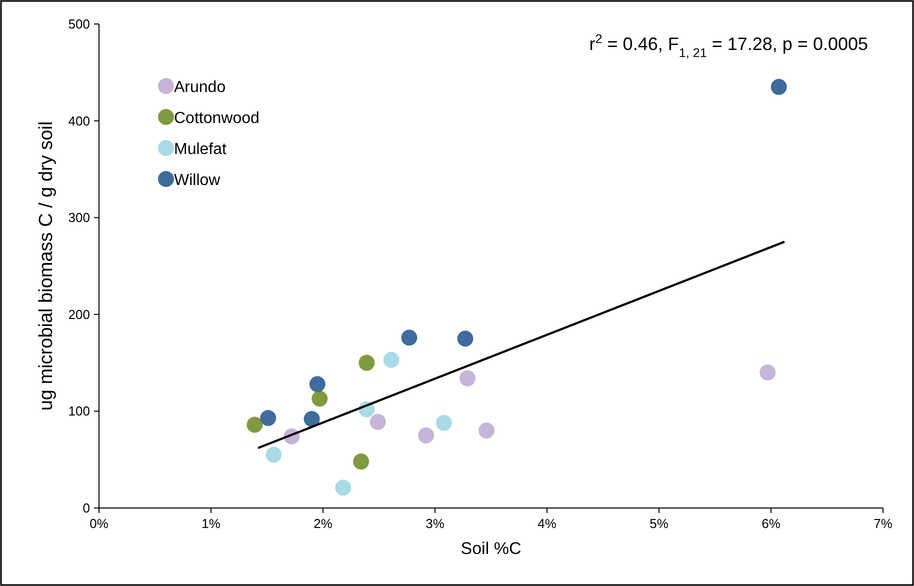 Image resolution: width=914 pixels, height=586 pixels. I want to click on y-tick-label: 0, so click(86, 508).